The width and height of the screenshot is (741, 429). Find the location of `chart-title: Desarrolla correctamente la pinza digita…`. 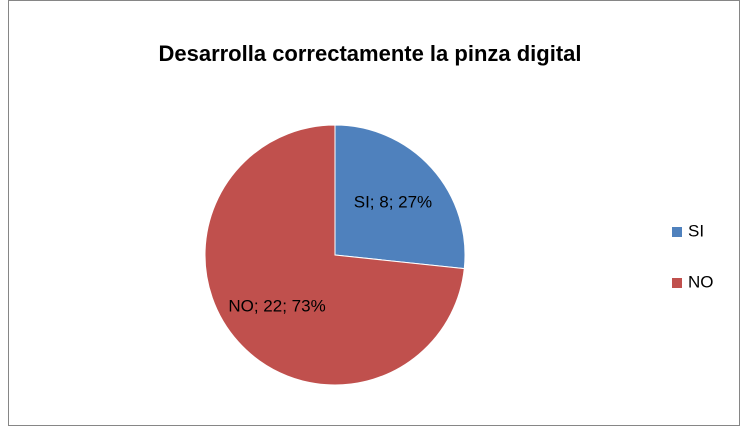

chart-title: Desarrolla correctamente la pinza digita… is located at coordinates (369, 53).